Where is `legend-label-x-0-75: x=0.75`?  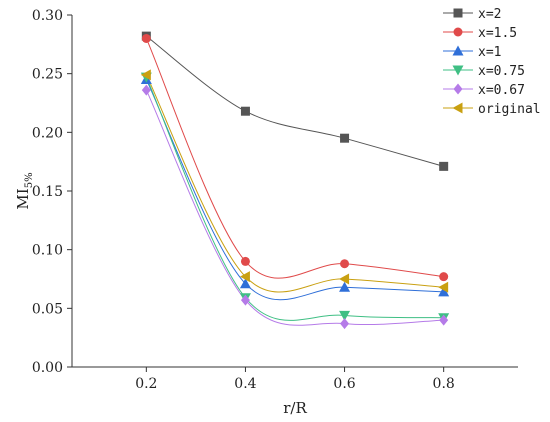
legend-label-x-0-75: x=0.75 is located at coordinates (501, 71).